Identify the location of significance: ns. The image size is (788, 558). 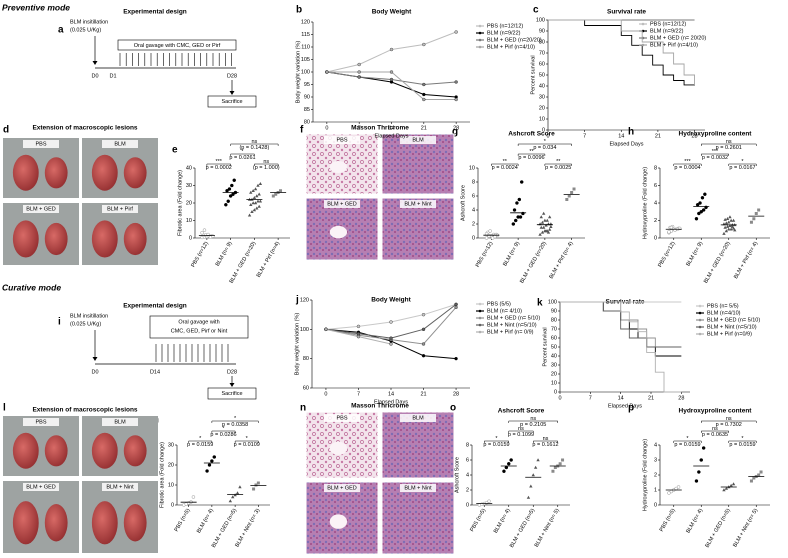
(729, 419).